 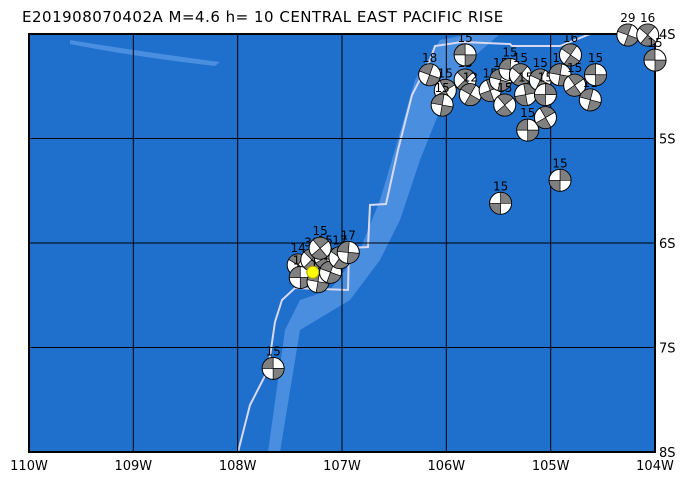 I want to click on lon-tick-label: 108W, so click(x=238, y=466).